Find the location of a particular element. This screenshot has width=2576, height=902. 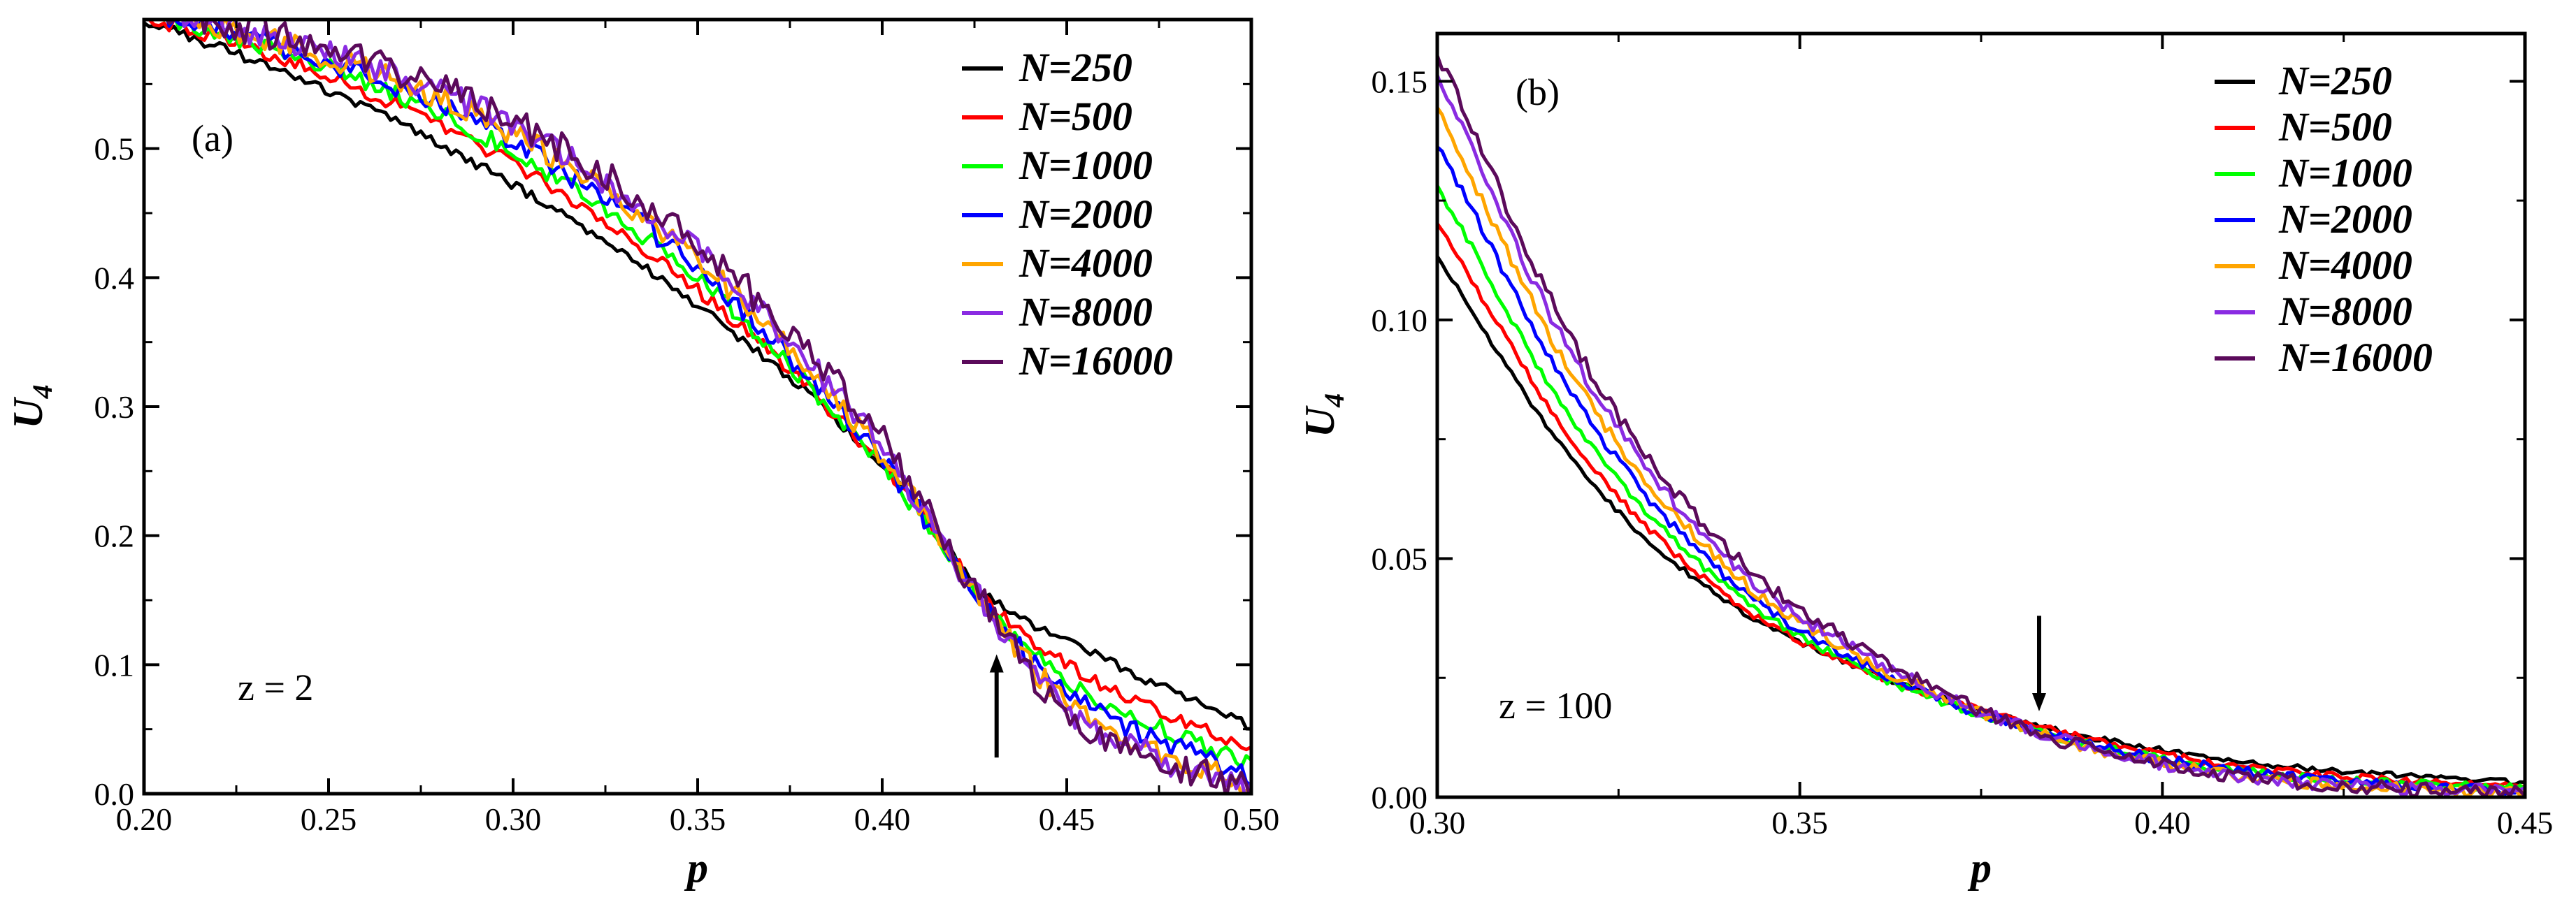

panel-label: (b) is located at coordinates (1538, 92).